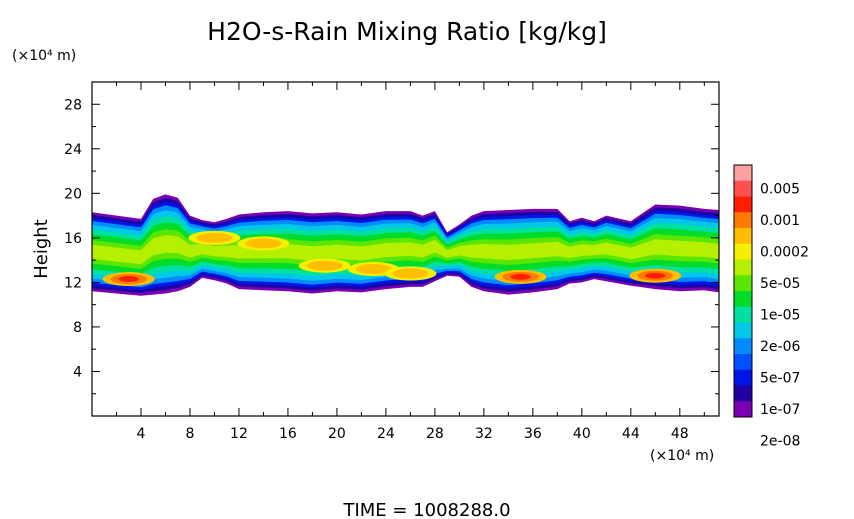 Image resolution: width=854 pixels, height=519 pixels. What do you see at coordinates (73, 239) in the screenshot?
I see `y-tick-label: 16` at bounding box center [73, 239].